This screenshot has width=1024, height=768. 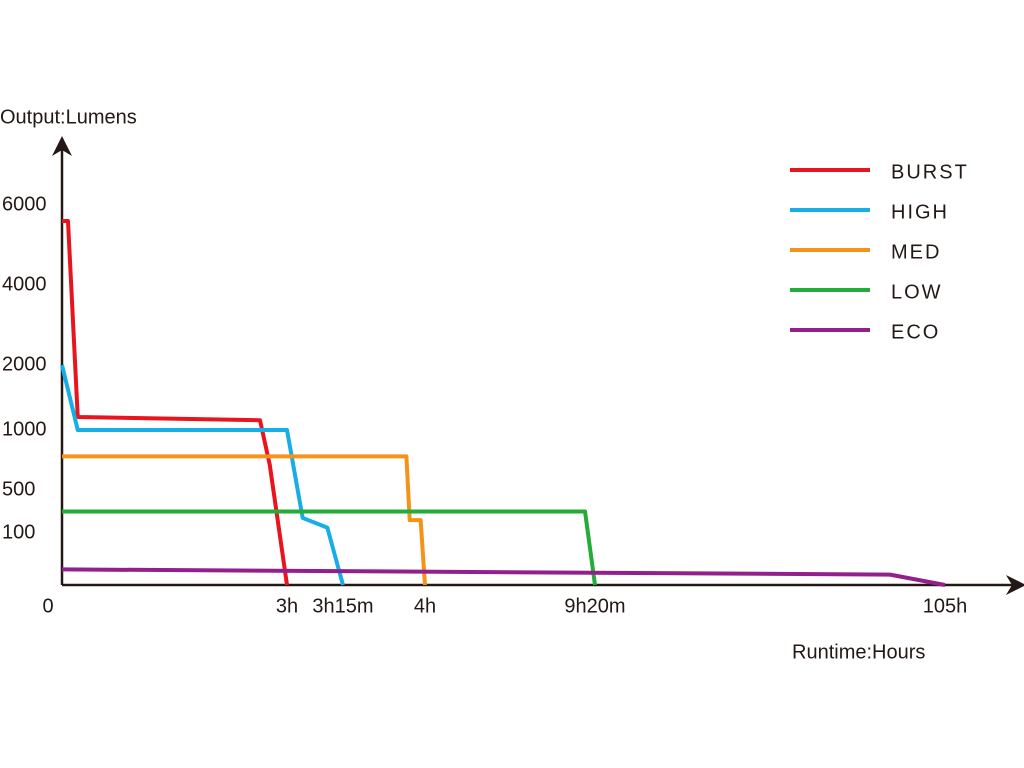 I want to click on legend-label: HIGH, so click(x=920, y=212).